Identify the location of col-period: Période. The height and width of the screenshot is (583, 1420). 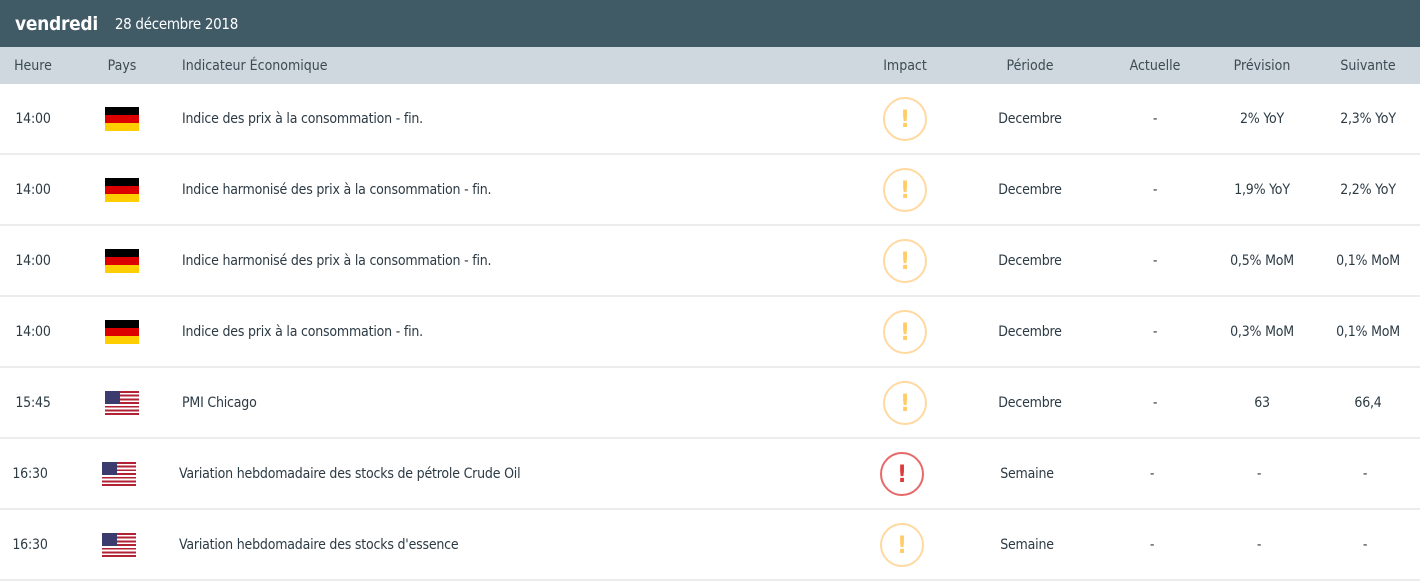
(1030, 65).